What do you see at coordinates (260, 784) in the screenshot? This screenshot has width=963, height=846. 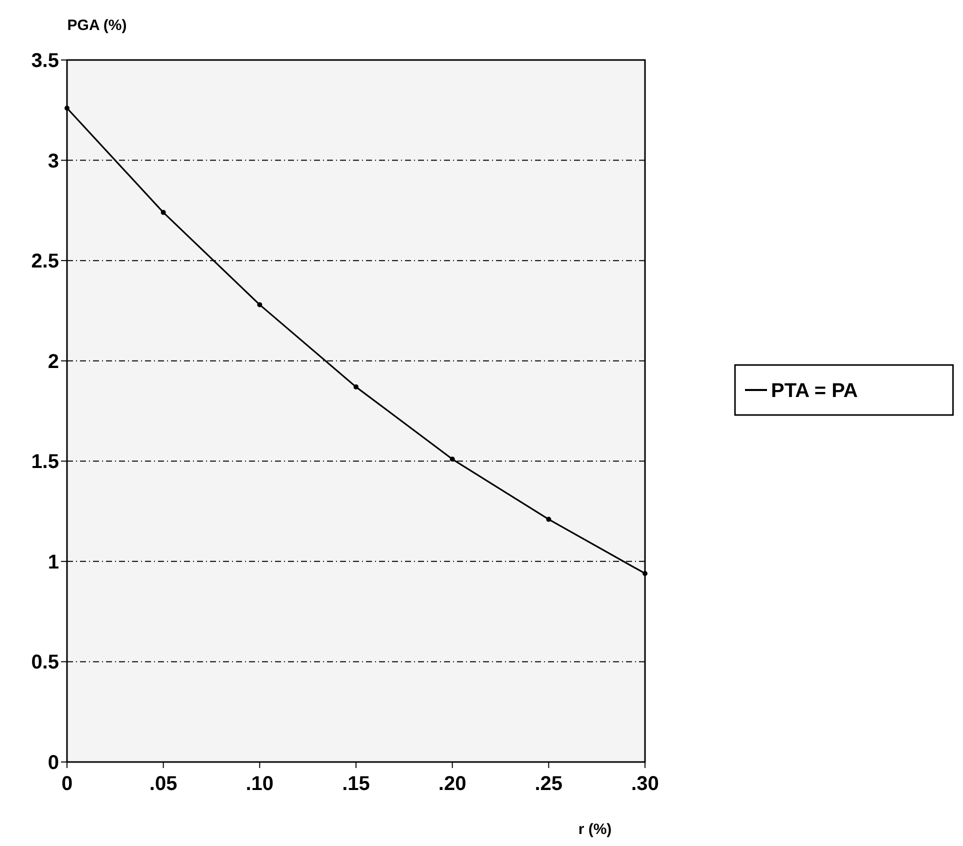 I see `x-tick-label: .10` at bounding box center [260, 784].